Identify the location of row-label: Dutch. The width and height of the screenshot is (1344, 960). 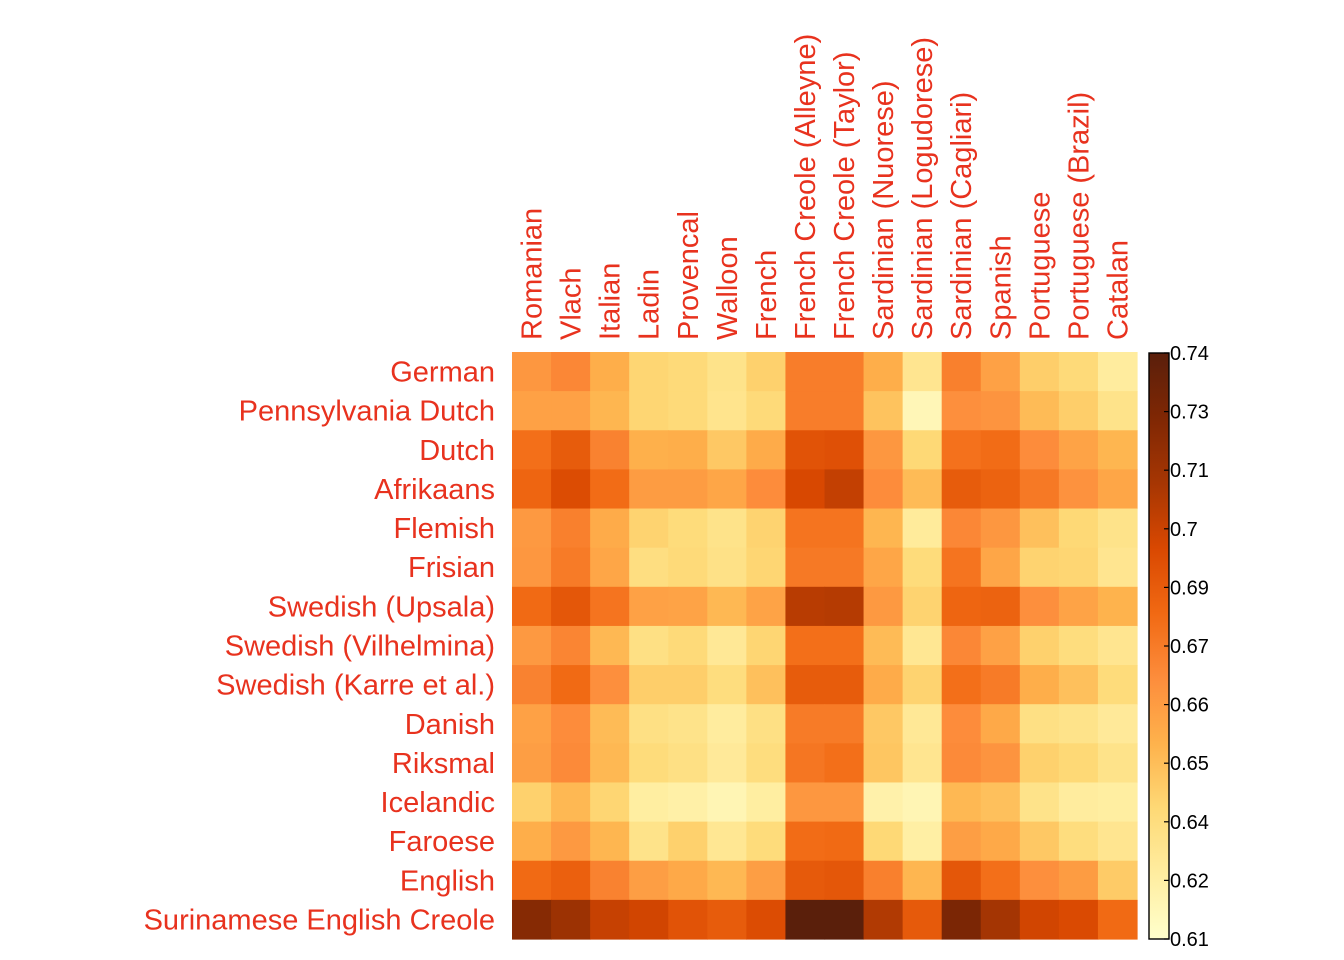
(457, 451).